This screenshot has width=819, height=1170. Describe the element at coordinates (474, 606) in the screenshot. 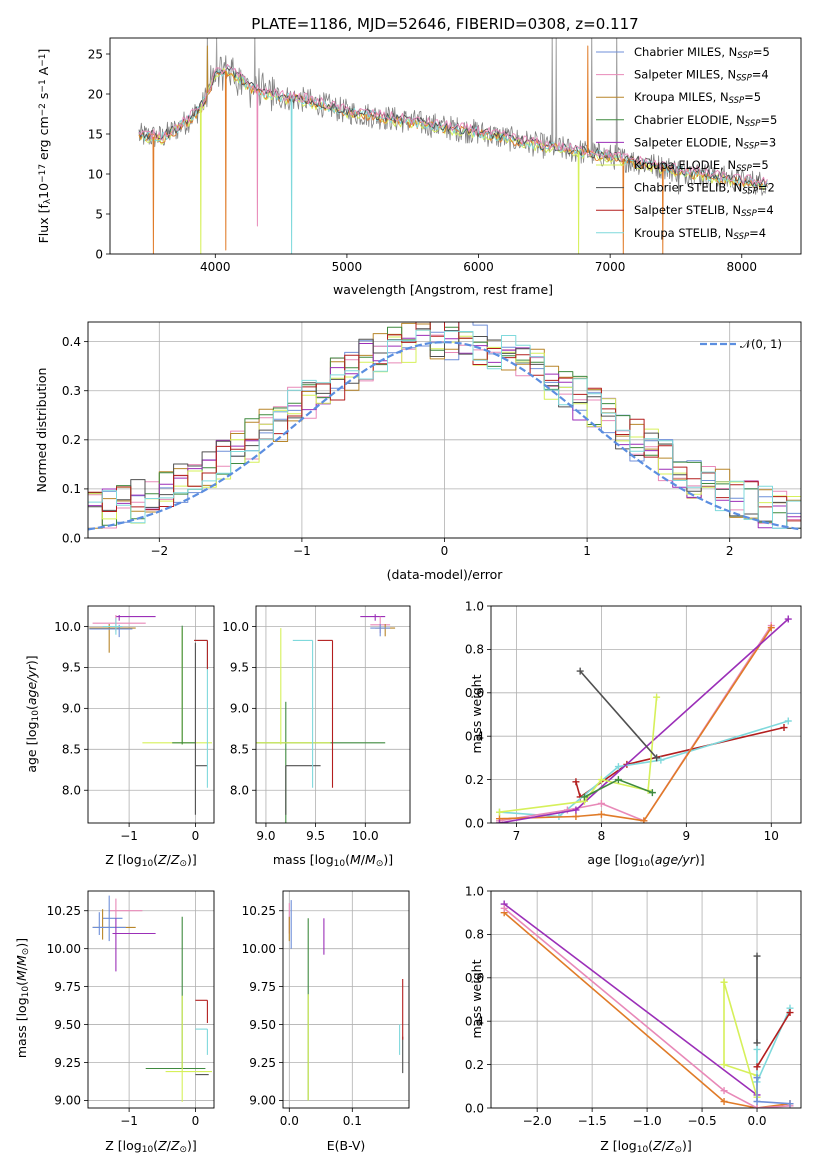

I see `weight-age-axes-yticklabel: 1.0` at that location.